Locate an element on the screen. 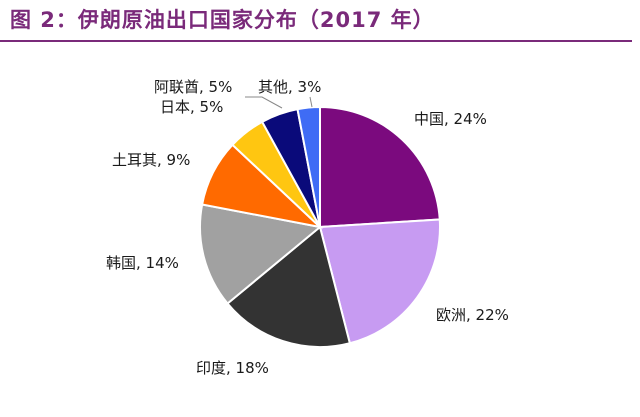 This screenshot has width=640, height=417. pie-label-2: 印度, 18% is located at coordinates (232, 368).